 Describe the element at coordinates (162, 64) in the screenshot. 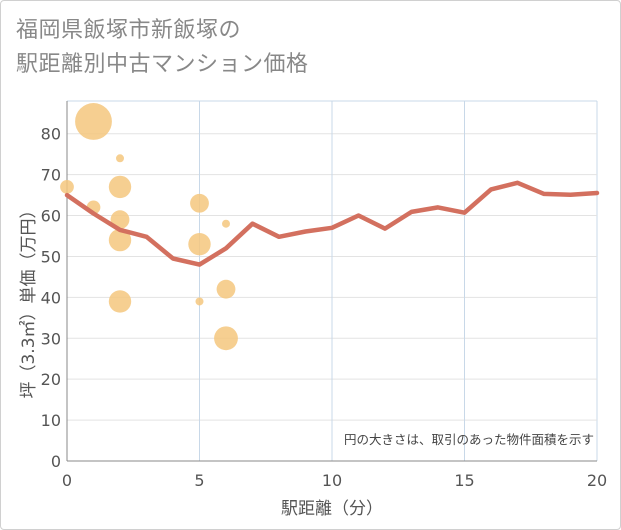

I see `chart-title-line2: 駅距離別中古マンション価格` at that location.